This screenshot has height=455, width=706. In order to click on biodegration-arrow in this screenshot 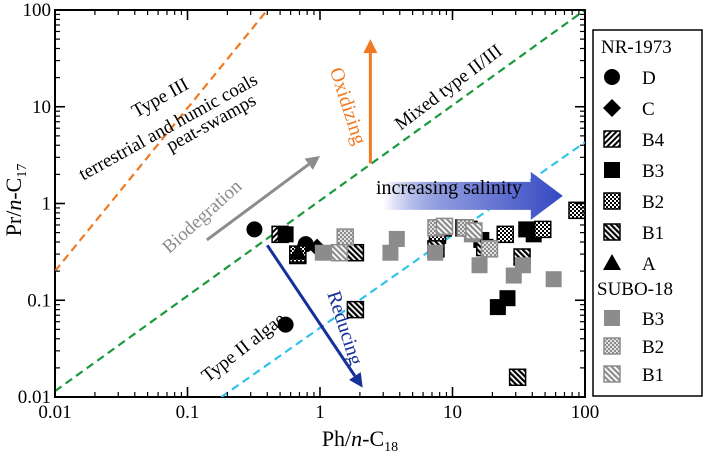, I will do `click(262, 198)`.